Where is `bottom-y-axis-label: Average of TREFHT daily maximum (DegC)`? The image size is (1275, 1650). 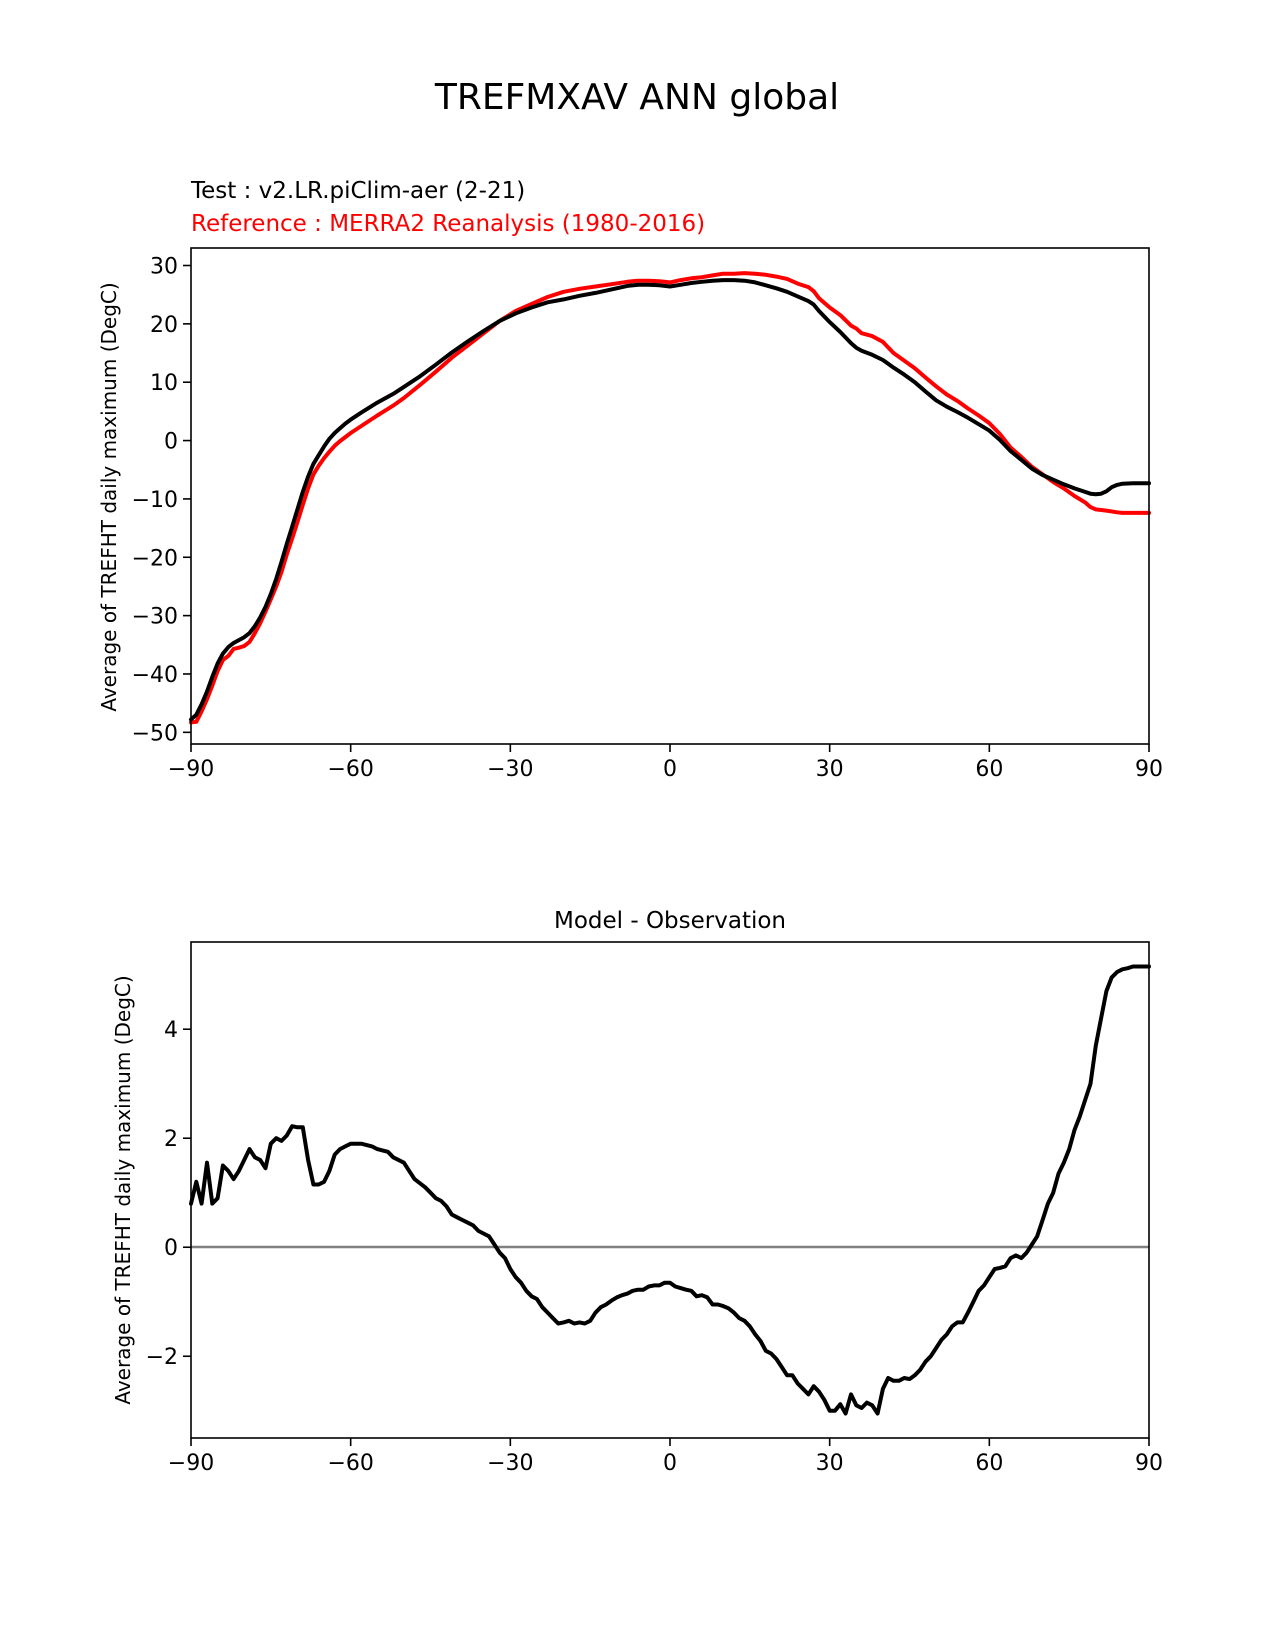
bottom-y-axis-label: Average of TREFHT daily maximum (DegC) is located at coordinates (123, 1189).